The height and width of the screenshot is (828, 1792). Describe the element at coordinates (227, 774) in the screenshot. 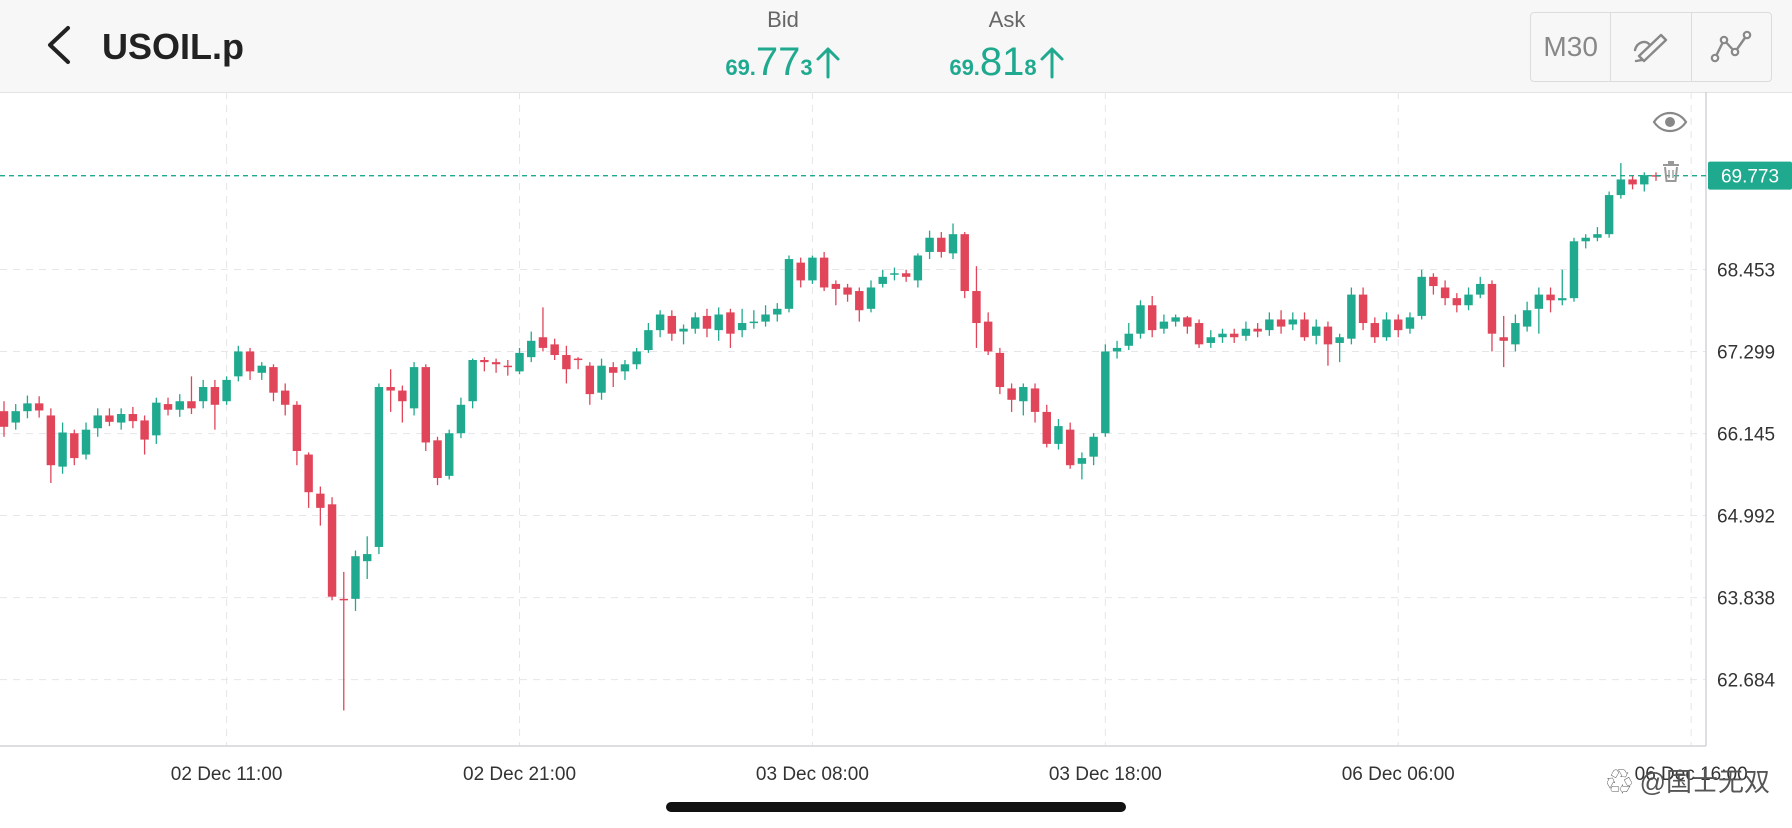

I see `time-tick-label: 02 Dec 11:00` at that location.